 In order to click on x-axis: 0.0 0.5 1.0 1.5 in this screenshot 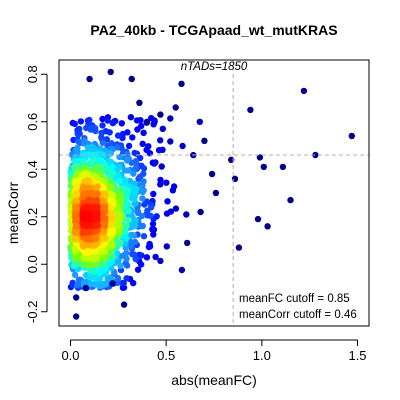, I will do `click(214, 351)`.